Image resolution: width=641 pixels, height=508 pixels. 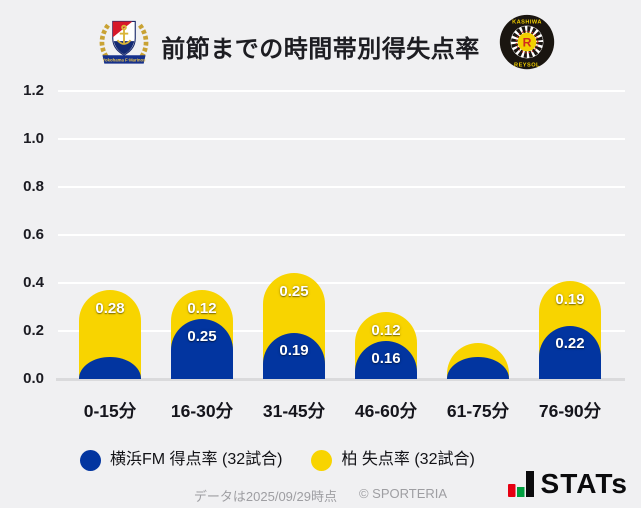 What do you see at coordinates (124, 59) in the screenshot?
I see `yokohama-logo-banner-text: Yokohama F·Marinos` at bounding box center [124, 59].